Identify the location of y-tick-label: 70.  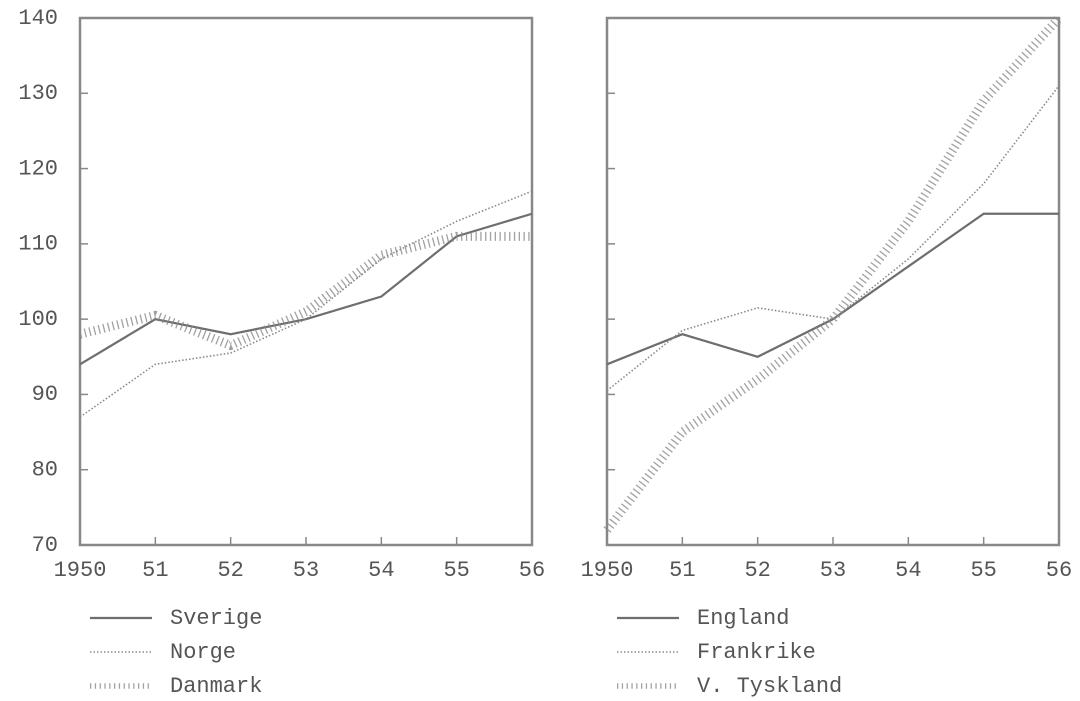
(45, 545).